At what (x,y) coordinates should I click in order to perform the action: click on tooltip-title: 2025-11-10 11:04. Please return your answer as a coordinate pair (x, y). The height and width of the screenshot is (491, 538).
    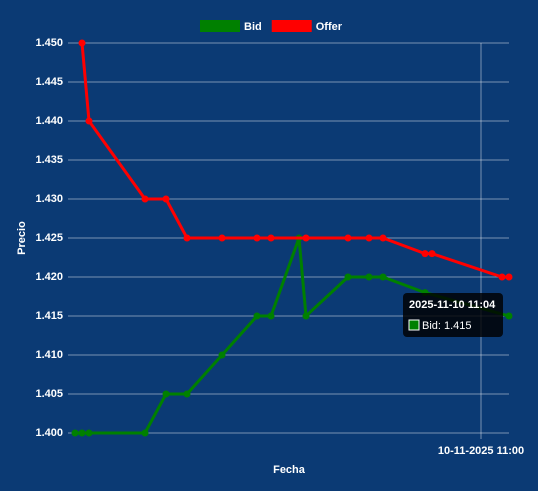
    Looking at the image, I should click on (452, 305).